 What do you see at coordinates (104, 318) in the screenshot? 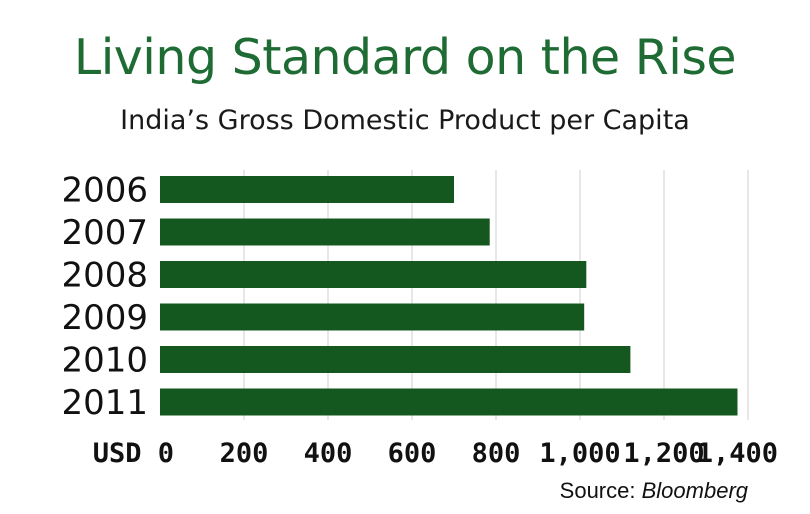
I see `category-label: 2009` at bounding box center [104, 318].